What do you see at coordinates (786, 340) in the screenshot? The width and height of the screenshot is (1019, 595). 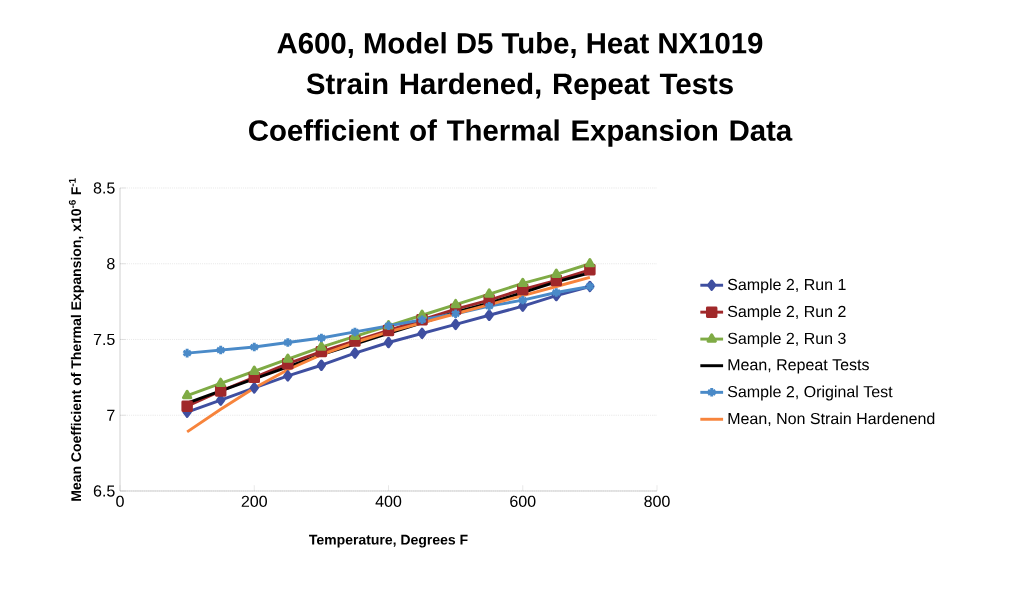 I see `legend-label: Sample 2, Run 3` at bounding box center [786, 340].